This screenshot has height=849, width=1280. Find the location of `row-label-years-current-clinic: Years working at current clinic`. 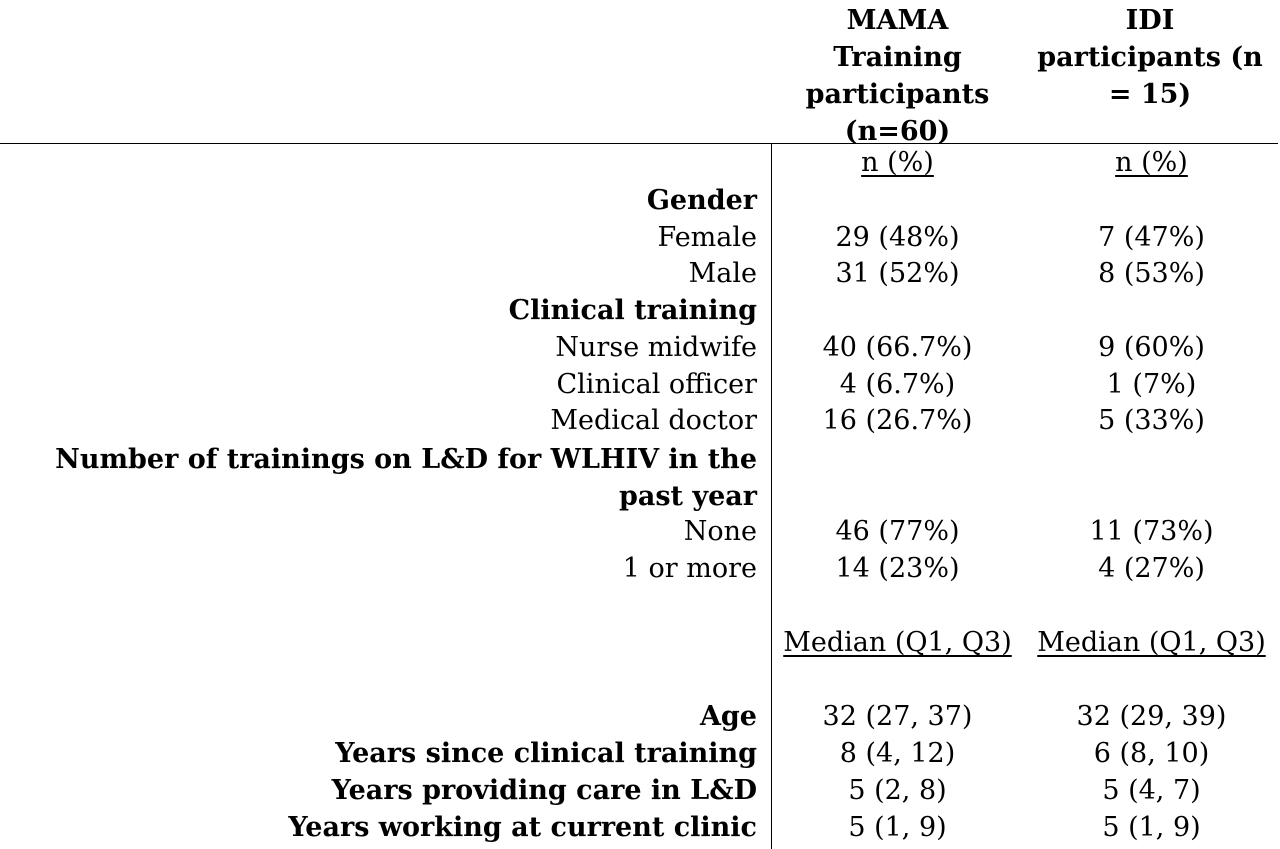

row-label-years-current-clinic: Years working at current clinic is located at coordinates (522, 827).